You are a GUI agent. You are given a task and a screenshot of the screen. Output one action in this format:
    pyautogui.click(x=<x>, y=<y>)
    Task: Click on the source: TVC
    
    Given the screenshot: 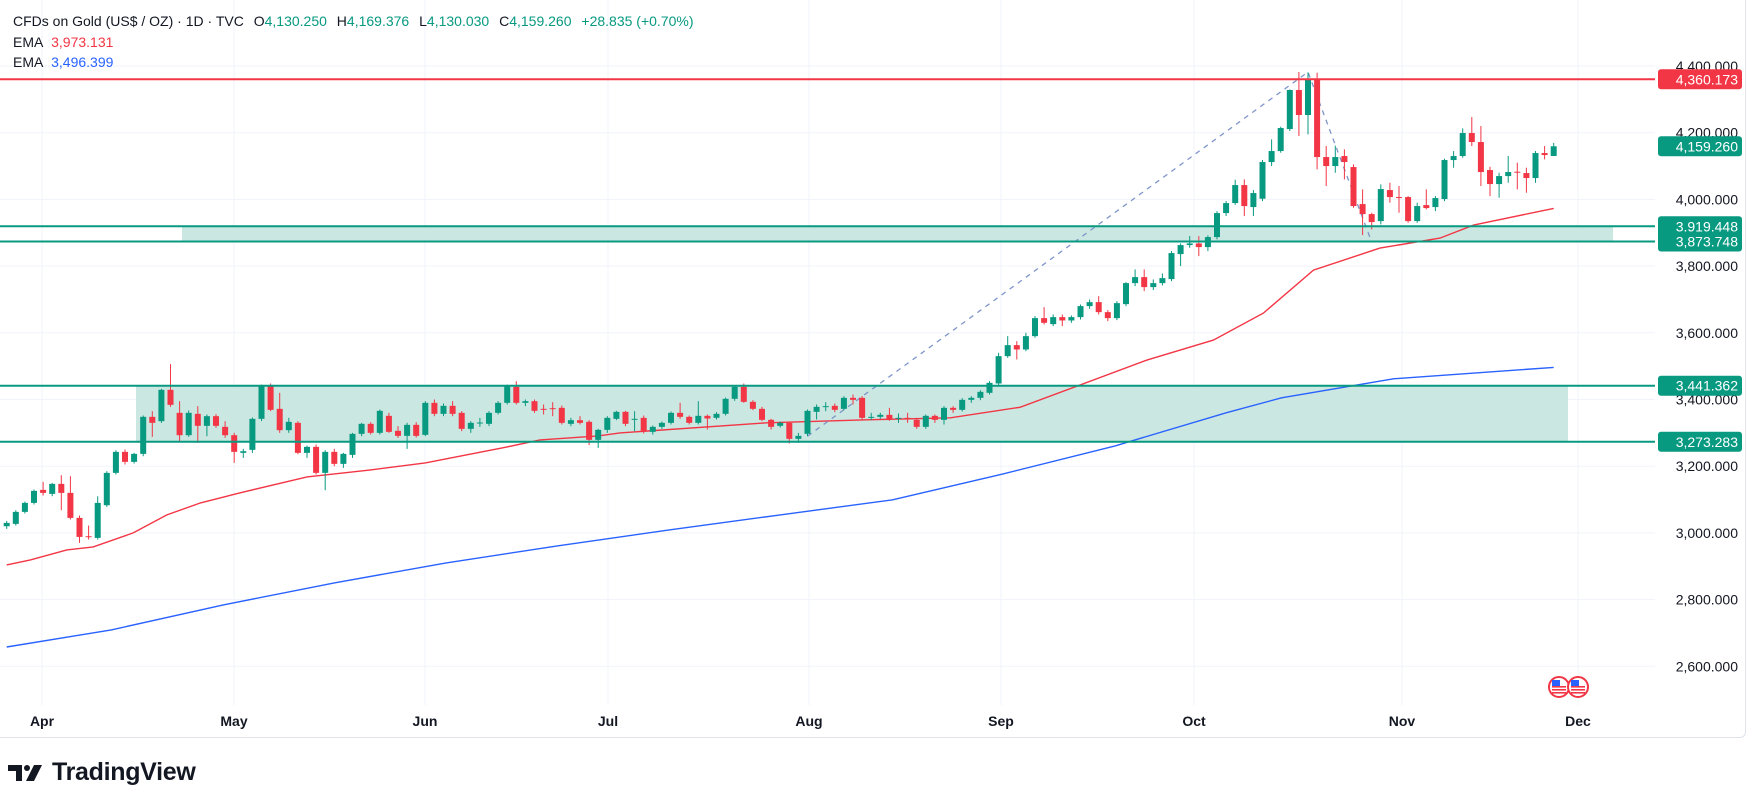 What is the action you would take?
    pyautogui.click(x=229, y=21)
    